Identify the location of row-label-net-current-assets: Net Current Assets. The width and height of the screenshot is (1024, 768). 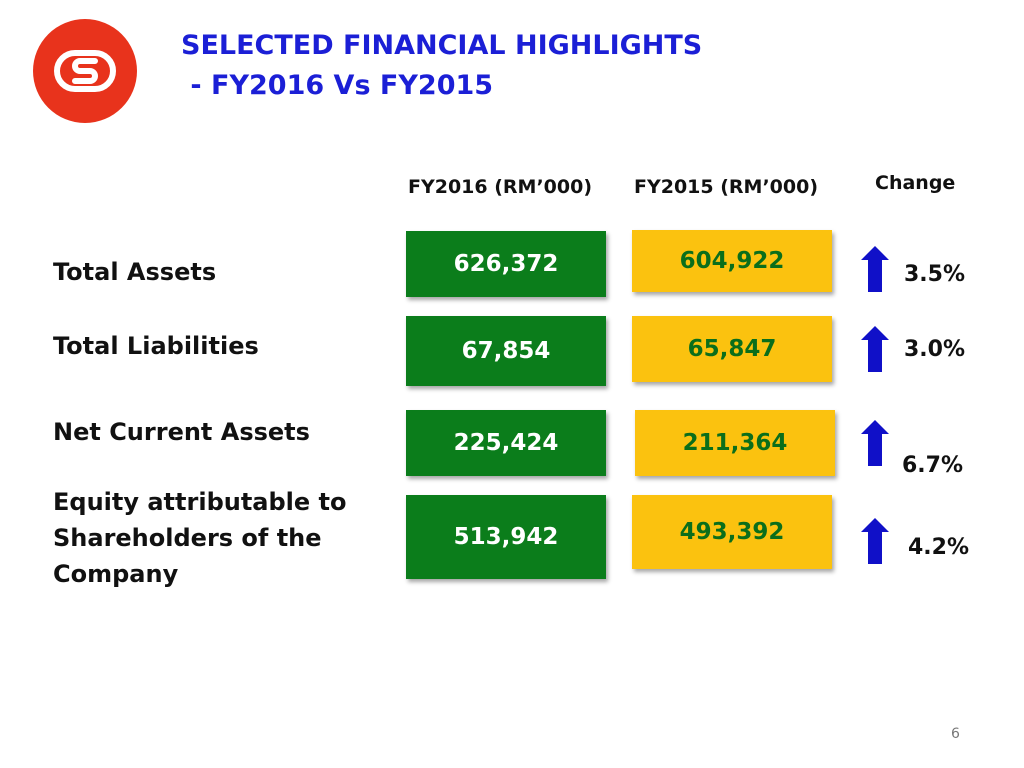
(181, 432).